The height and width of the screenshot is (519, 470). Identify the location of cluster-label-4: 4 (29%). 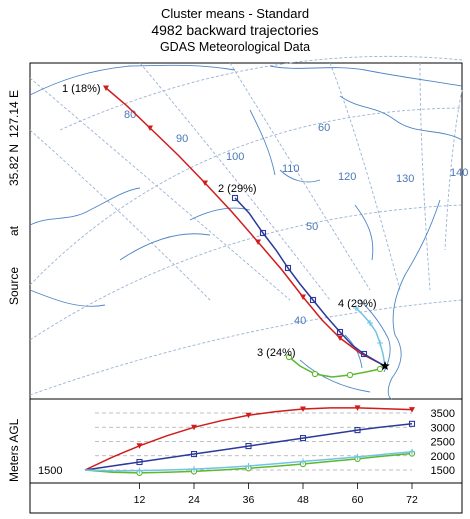
(357, 304).